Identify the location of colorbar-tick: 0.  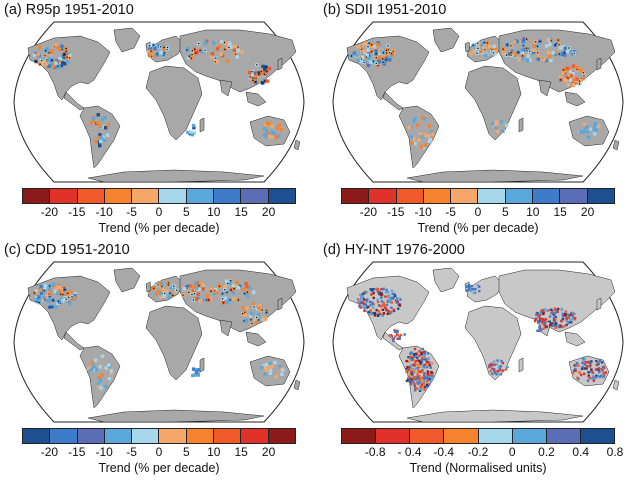
(512, 452).